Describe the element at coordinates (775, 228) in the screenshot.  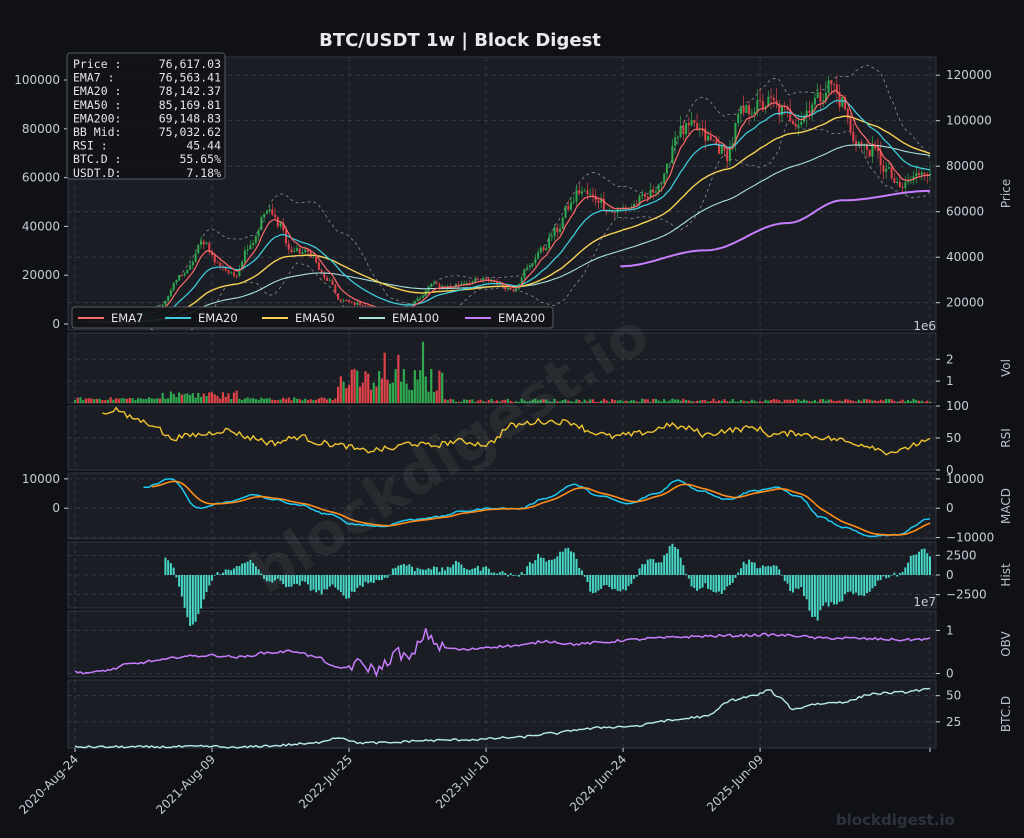
I see `ema200-line` at that location.